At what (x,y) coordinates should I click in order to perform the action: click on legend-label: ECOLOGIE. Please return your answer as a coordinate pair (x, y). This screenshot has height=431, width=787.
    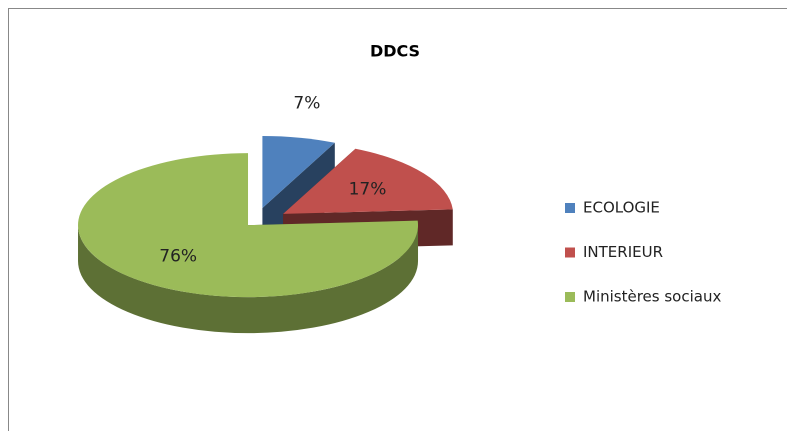
    Looking at the image, I should click on (621, 208).